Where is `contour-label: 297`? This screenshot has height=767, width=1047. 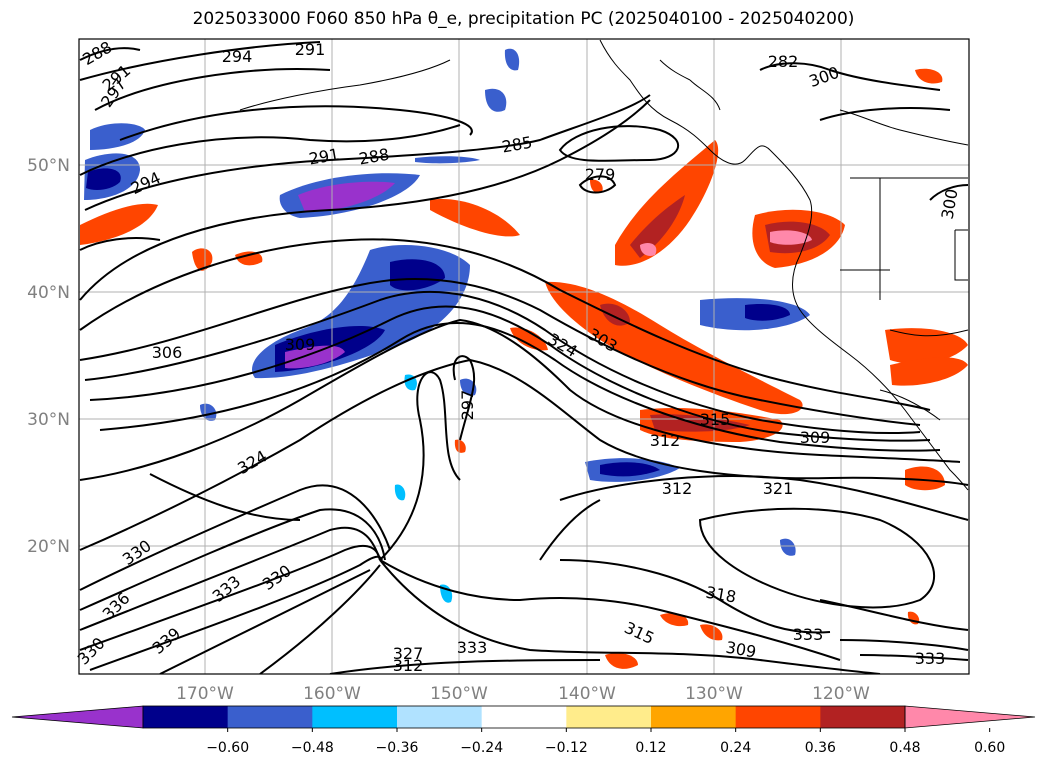 contour-label: 297 is located at coordinates (467, 405).